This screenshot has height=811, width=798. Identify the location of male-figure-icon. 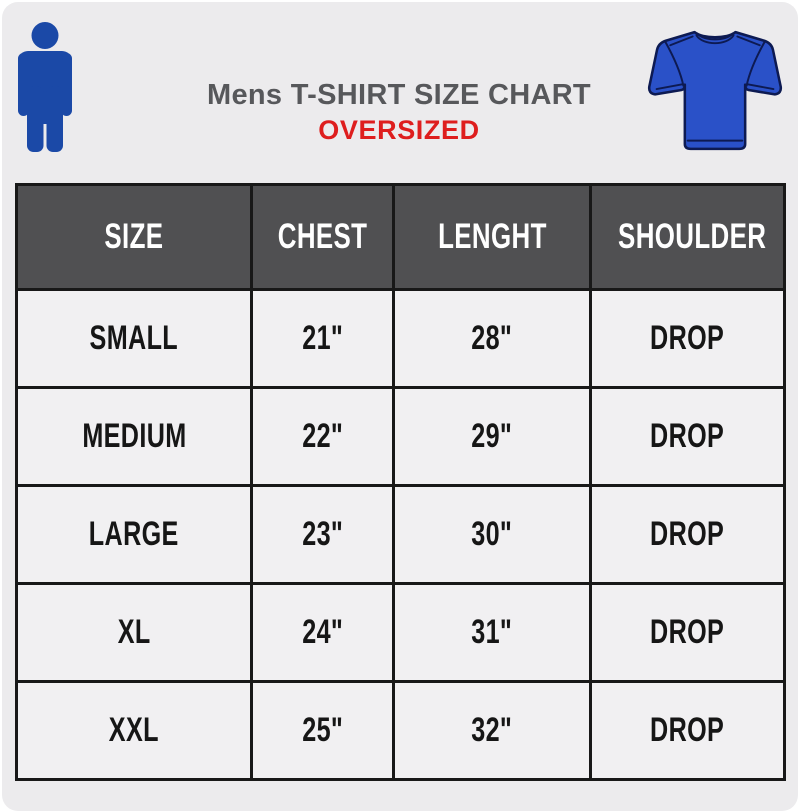
(45, 87).